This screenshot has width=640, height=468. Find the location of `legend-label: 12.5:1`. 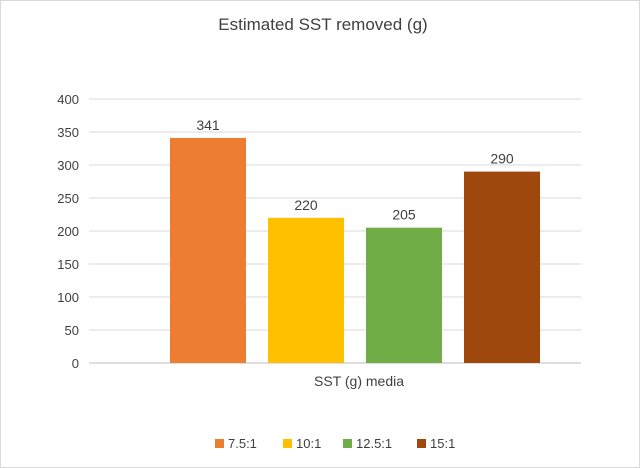

legend-label: 12.5:1 is located at coordinates (374, 443).